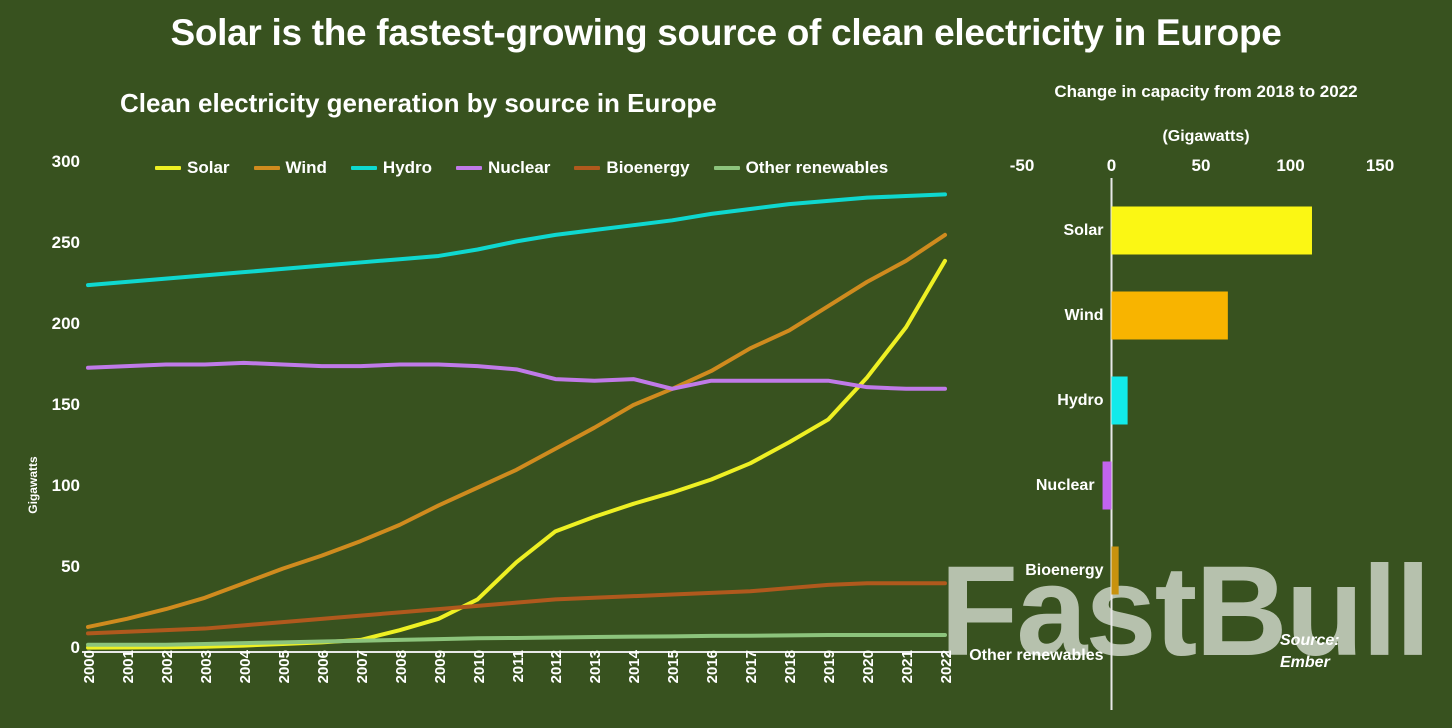 The height and width of the screenshot is (728, 1452). What do you see at coordinates (1115, 570) in the screenshot?
I see `bar-bioenergy` at bounding box center [1115, 570].